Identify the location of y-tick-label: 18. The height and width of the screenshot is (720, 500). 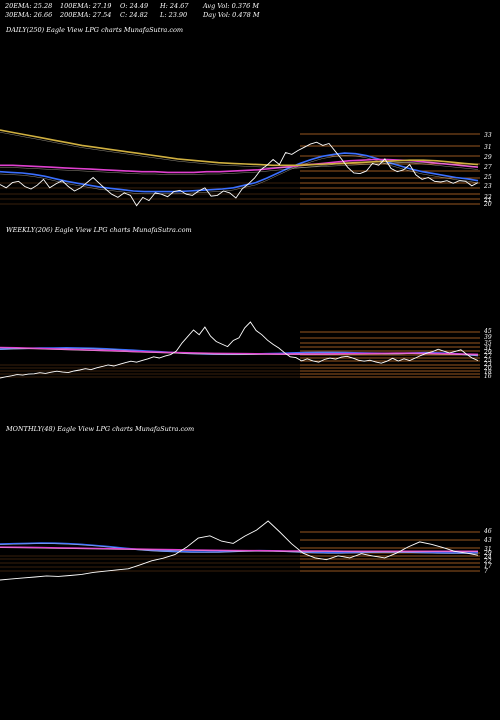
(488, 372).